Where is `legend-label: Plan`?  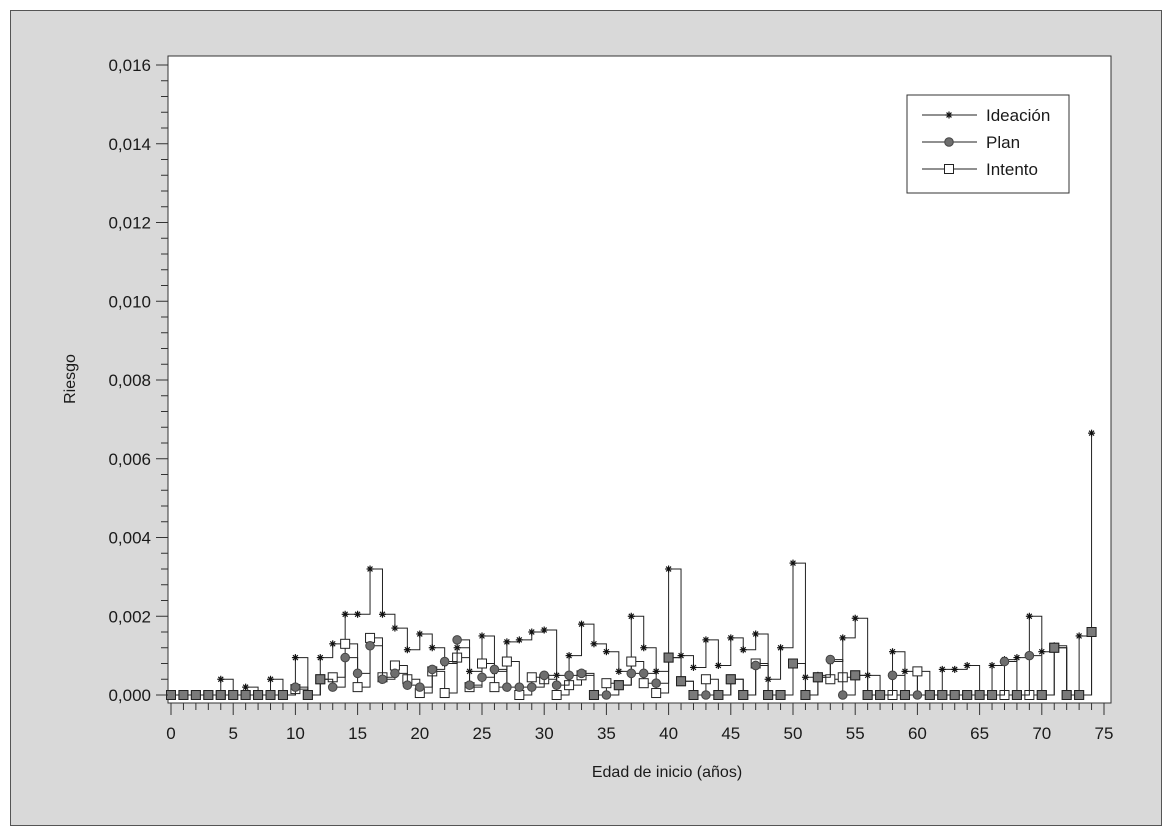 legend-label: Plan is located at coordinates (1003, 142).